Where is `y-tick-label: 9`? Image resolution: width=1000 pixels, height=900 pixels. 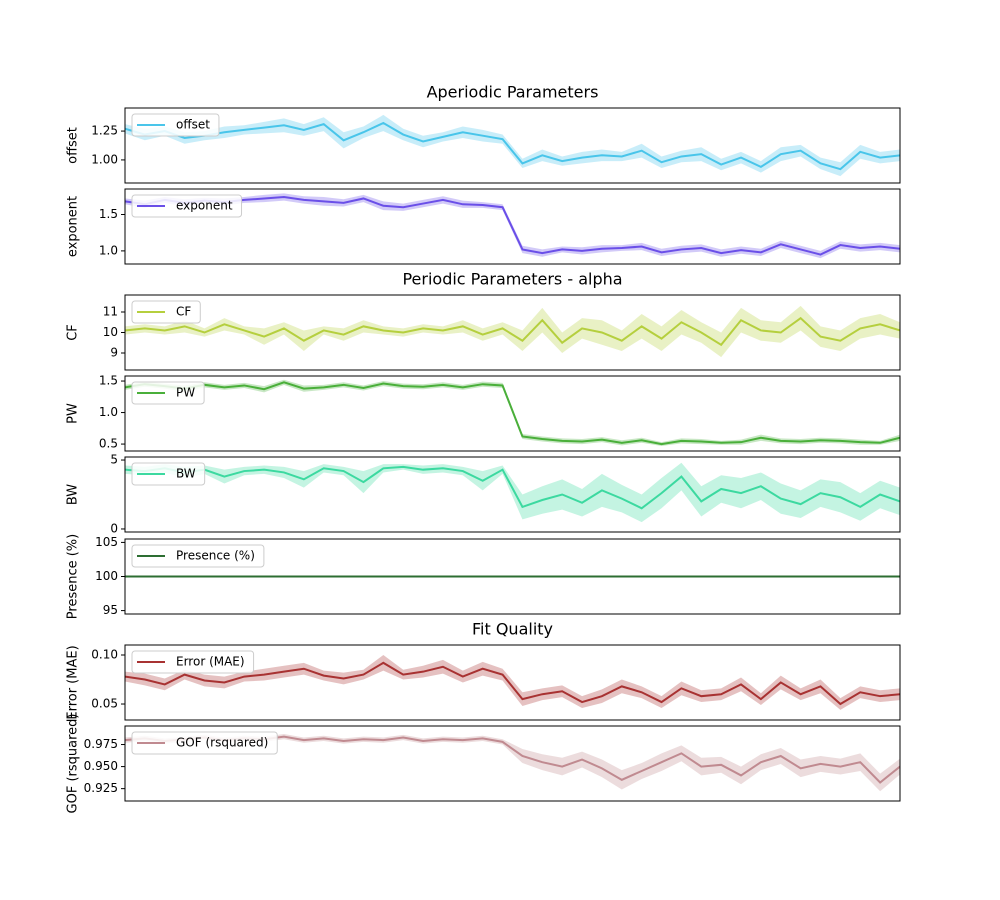 y-tick-label: 9 is located at coordinates (114, 352).